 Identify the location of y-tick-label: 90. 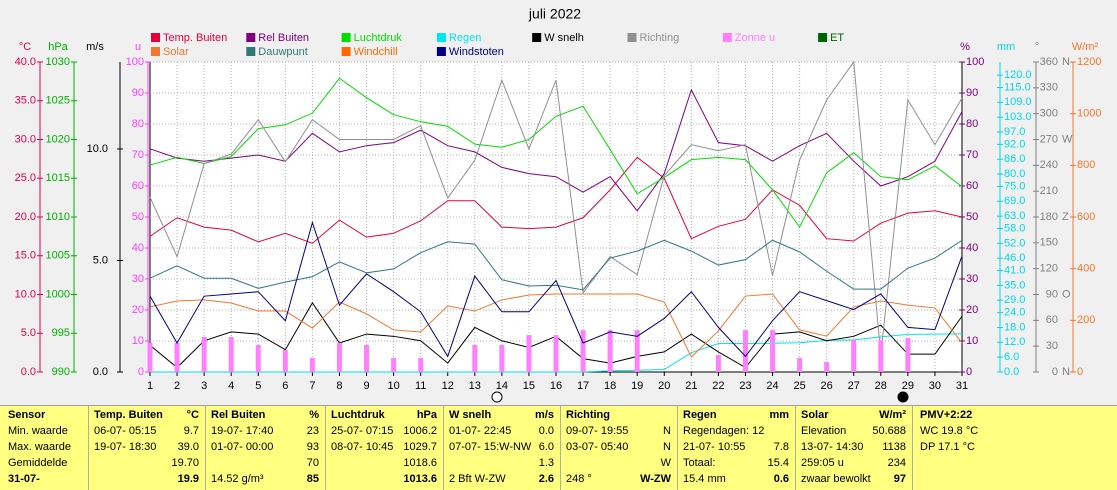
(1052, 294).